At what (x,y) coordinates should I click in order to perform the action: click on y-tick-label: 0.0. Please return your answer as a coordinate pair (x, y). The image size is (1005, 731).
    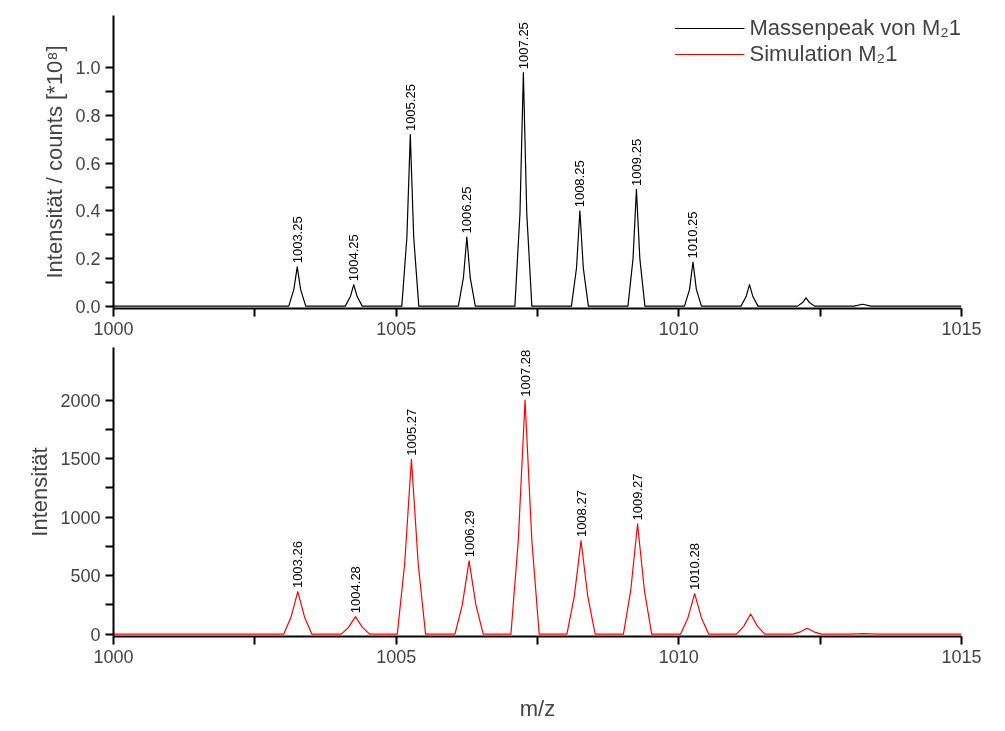
    Looking at the image, I should click on (88, 306).